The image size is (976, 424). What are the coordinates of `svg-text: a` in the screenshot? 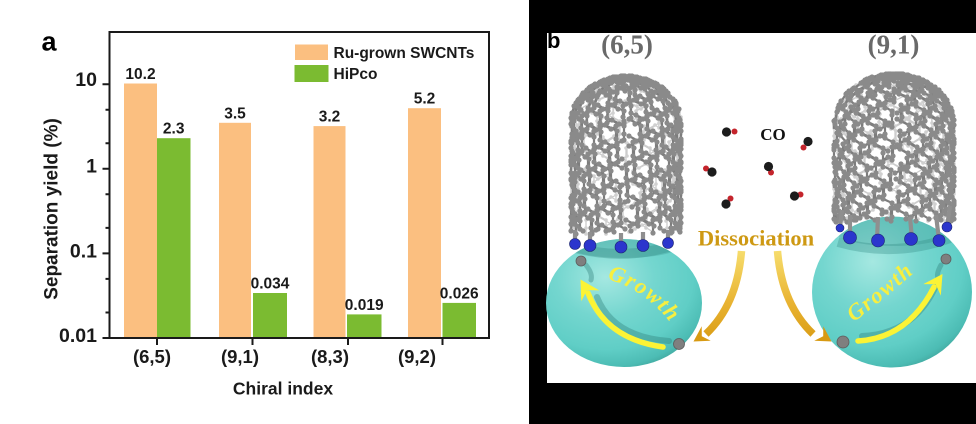 It's located at (50, 42).